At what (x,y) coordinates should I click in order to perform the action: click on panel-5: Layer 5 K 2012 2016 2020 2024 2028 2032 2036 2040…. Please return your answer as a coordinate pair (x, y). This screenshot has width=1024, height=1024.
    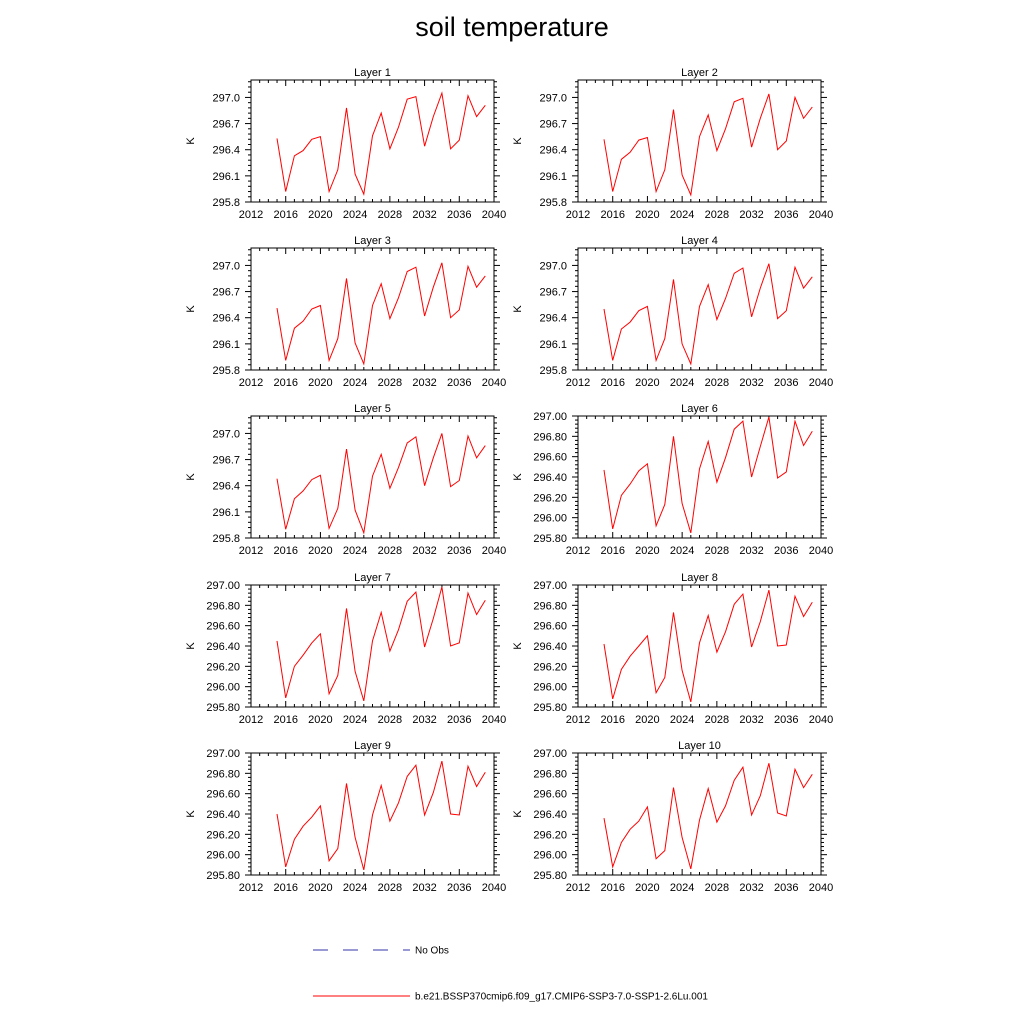
    Looking at the image, I should click on (345, 480).